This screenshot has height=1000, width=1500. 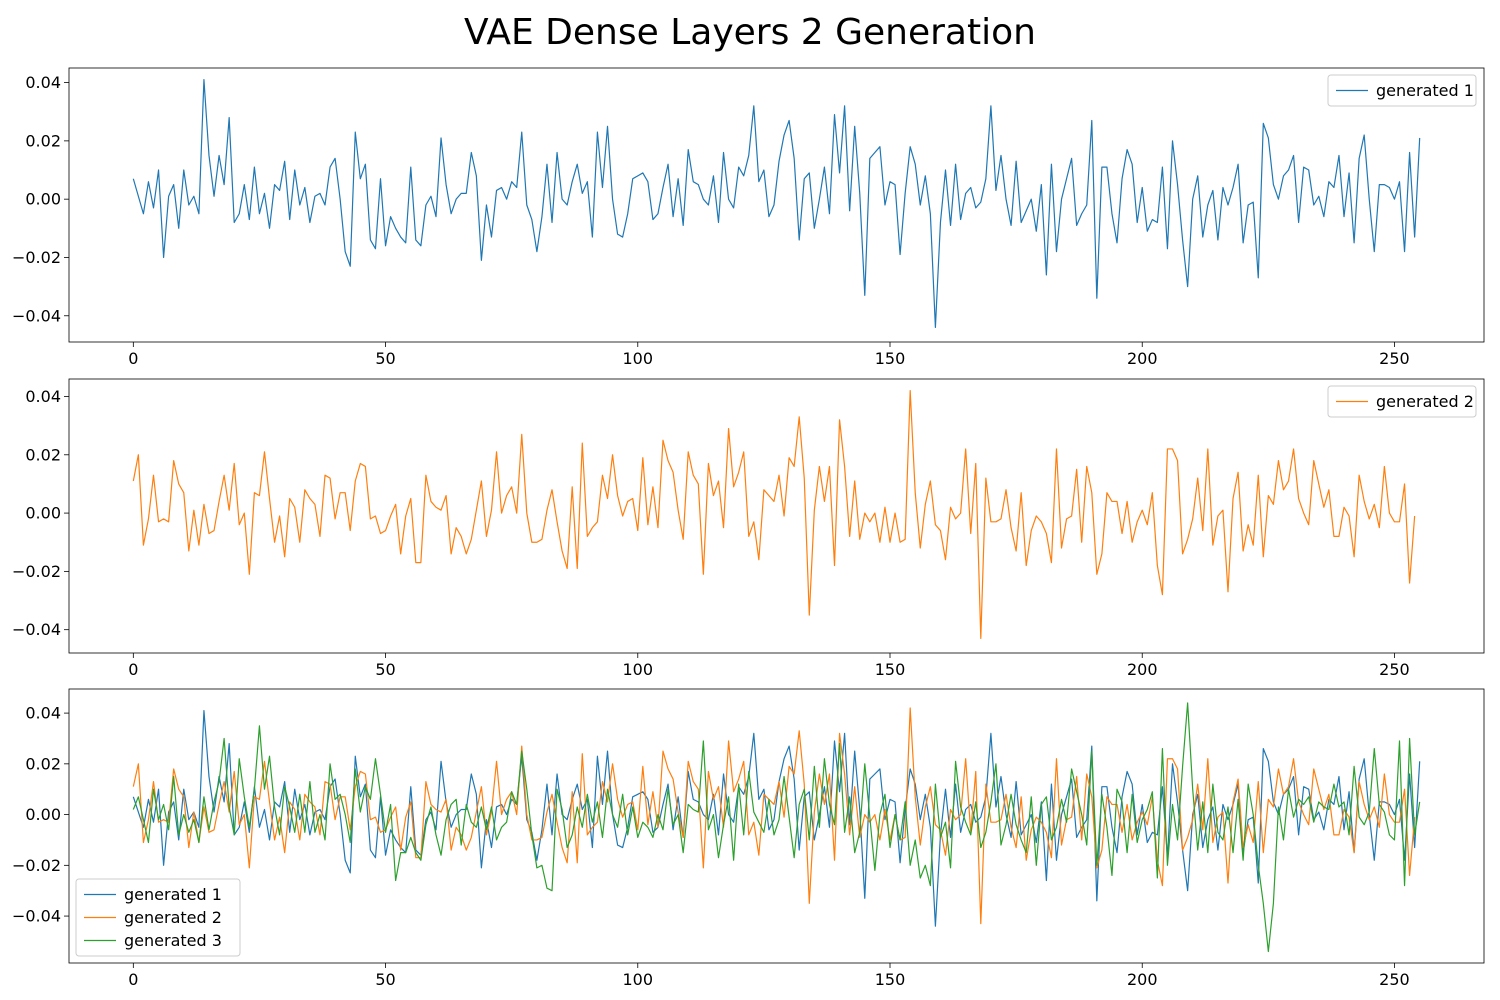 I want to click on legend: generated 1, so click(x=1402, y=90).